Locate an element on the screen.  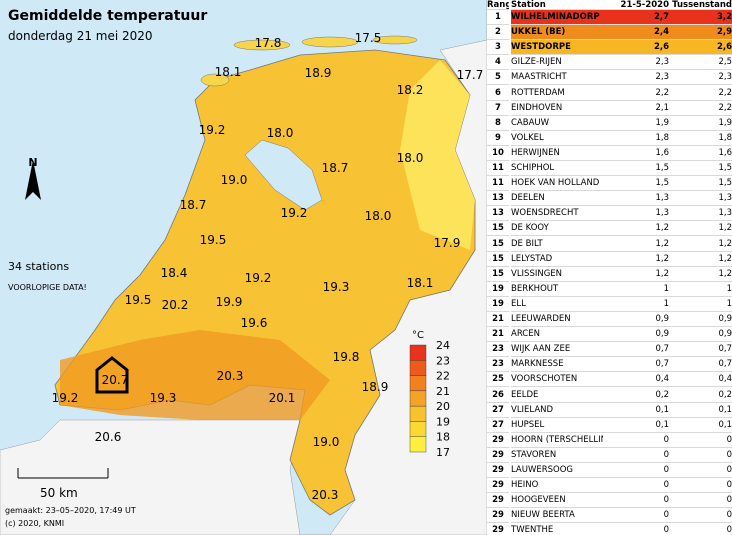
temperature-label: 20.1 is located at coordinates (282, 398).